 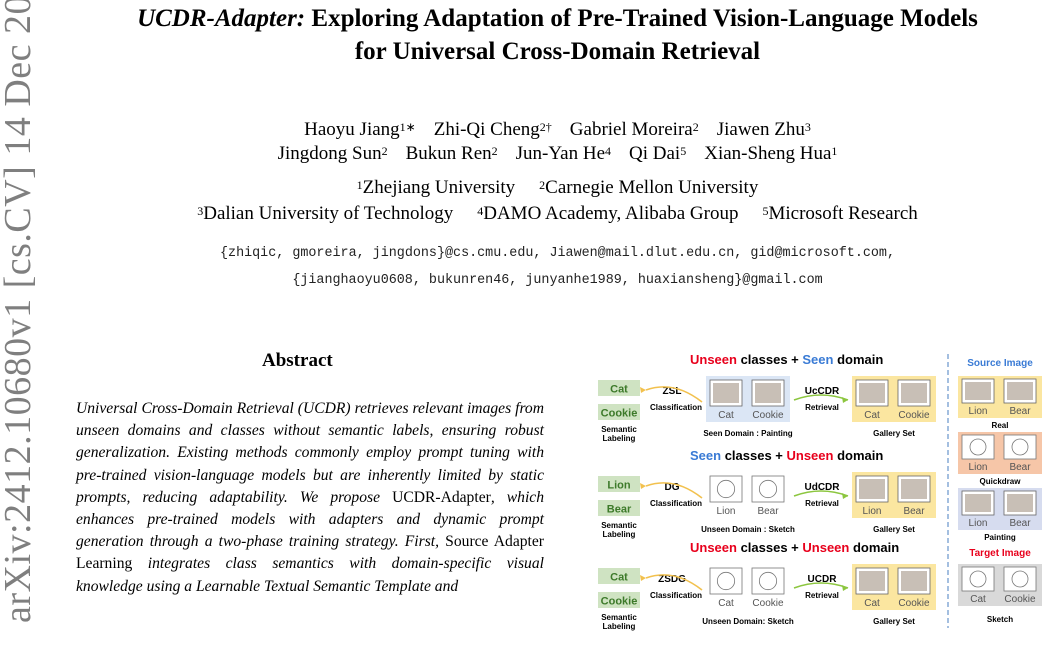 I want to click on scenario-header: Seen classes + Unseen domain, so click(x=786, y=455).